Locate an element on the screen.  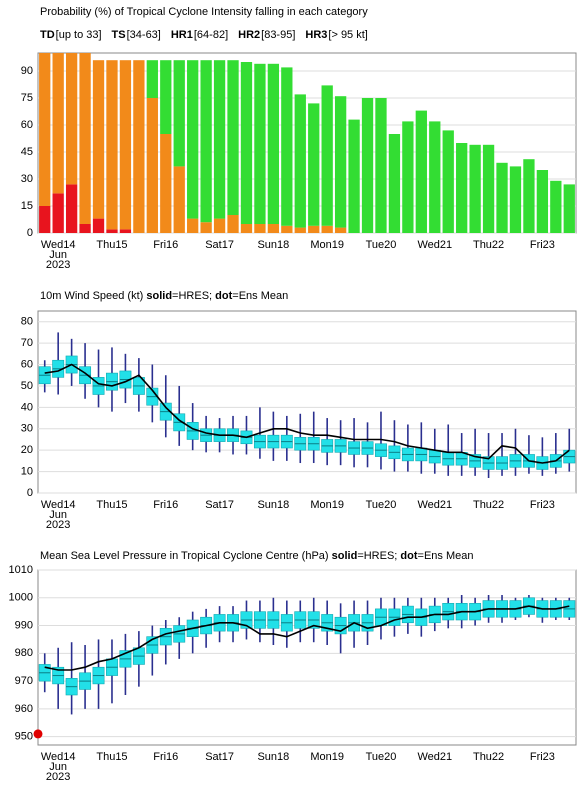
legend-range: [> 95 kt] is located at coordinates (347, 35).